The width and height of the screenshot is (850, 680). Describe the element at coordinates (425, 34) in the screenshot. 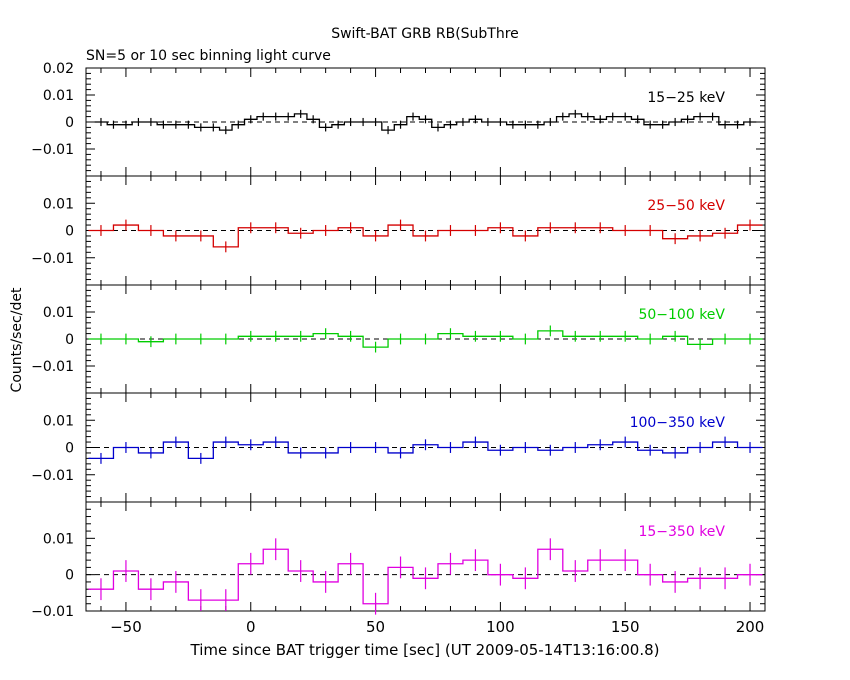

I see `chart-title: Swift-BAT GRB RB(SubThre` at that location.